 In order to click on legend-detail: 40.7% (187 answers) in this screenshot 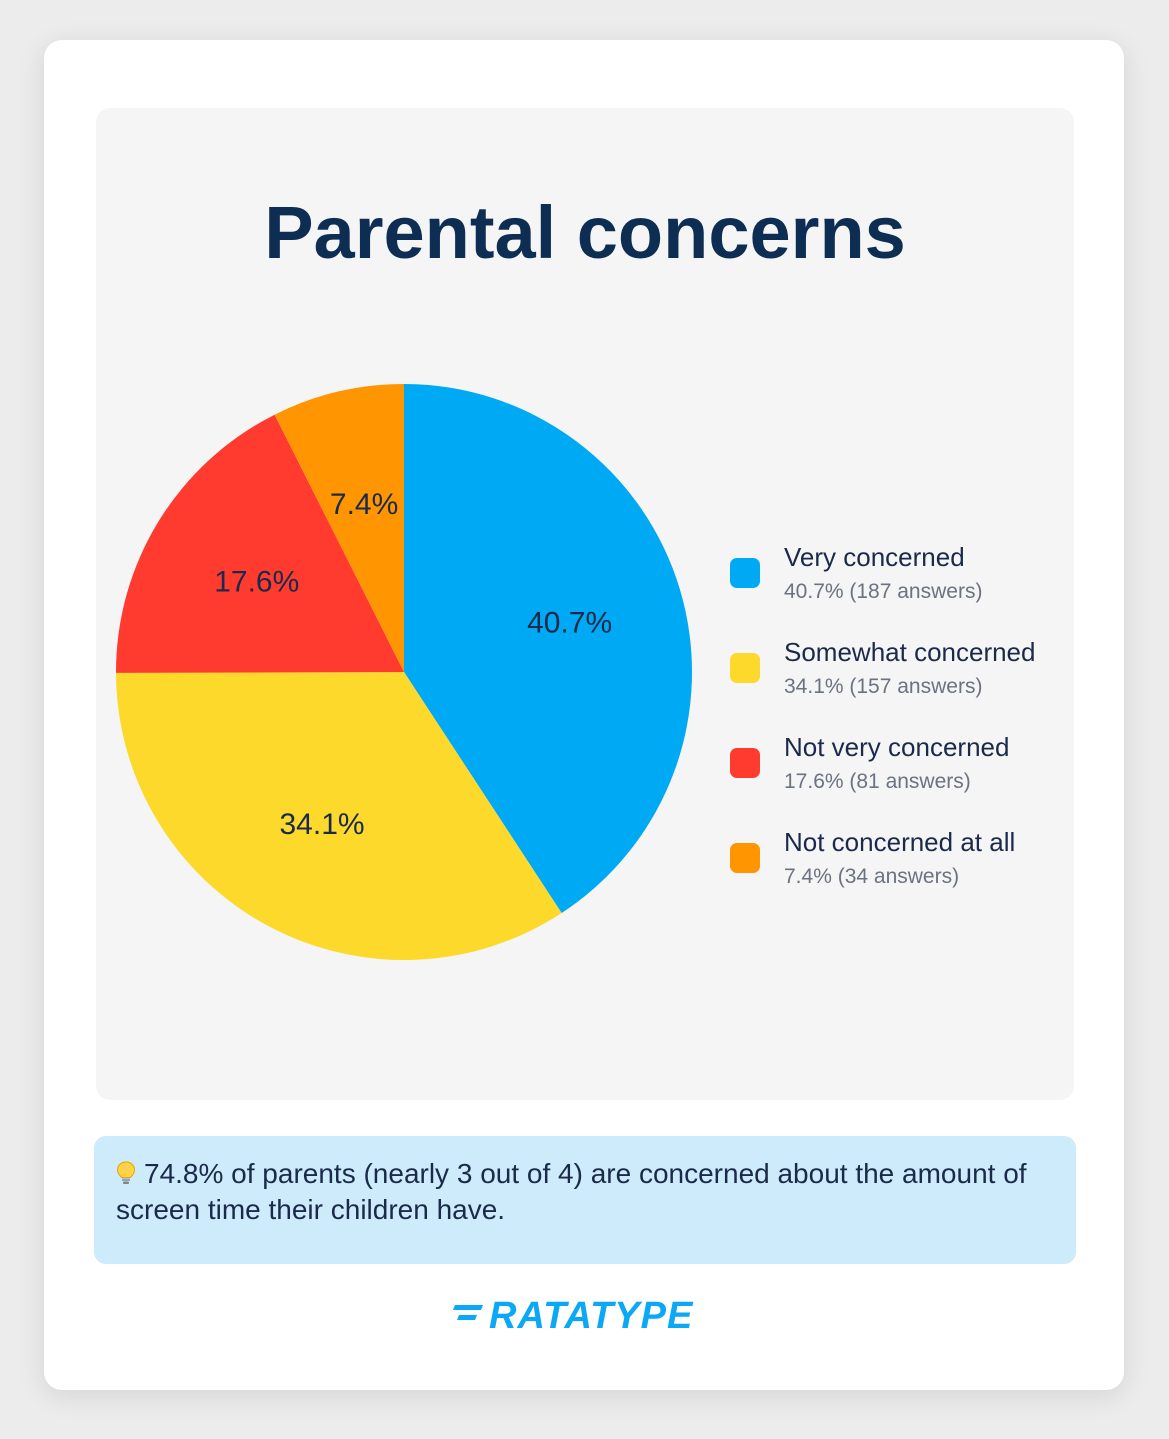, I will do `click(883, 591)`.